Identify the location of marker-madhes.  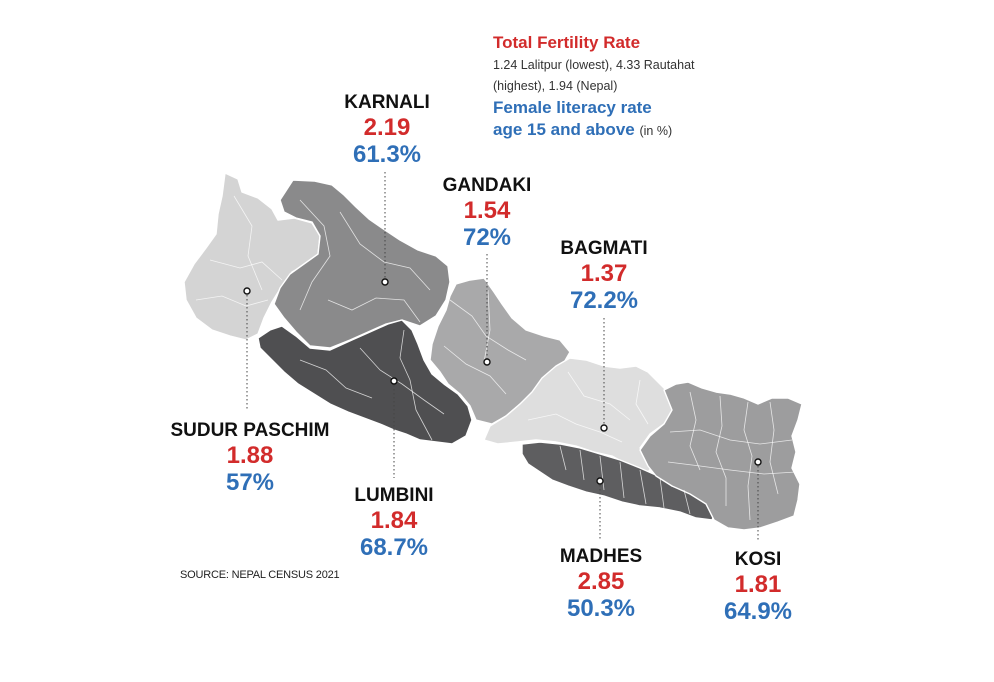
(600, 481).